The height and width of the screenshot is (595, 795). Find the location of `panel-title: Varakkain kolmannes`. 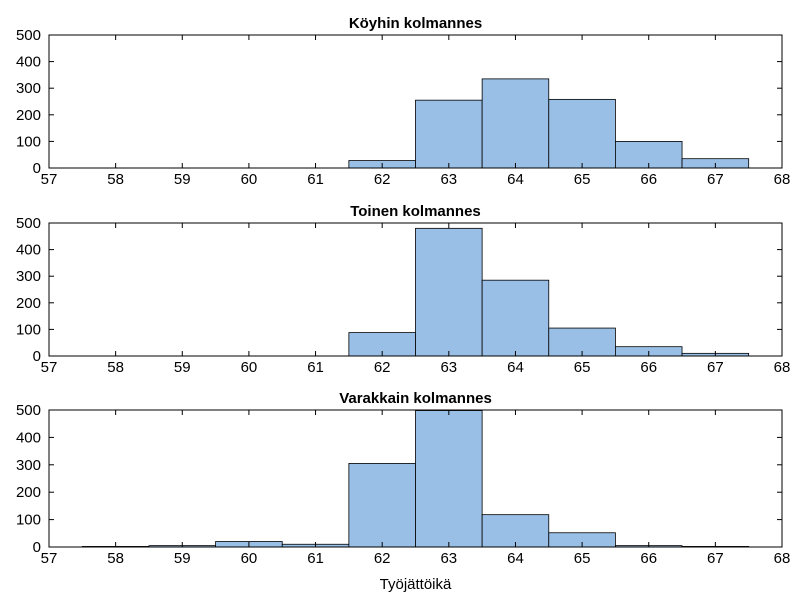

panel-title: Varakkain kolmannes is located at coordinates (415, 398).